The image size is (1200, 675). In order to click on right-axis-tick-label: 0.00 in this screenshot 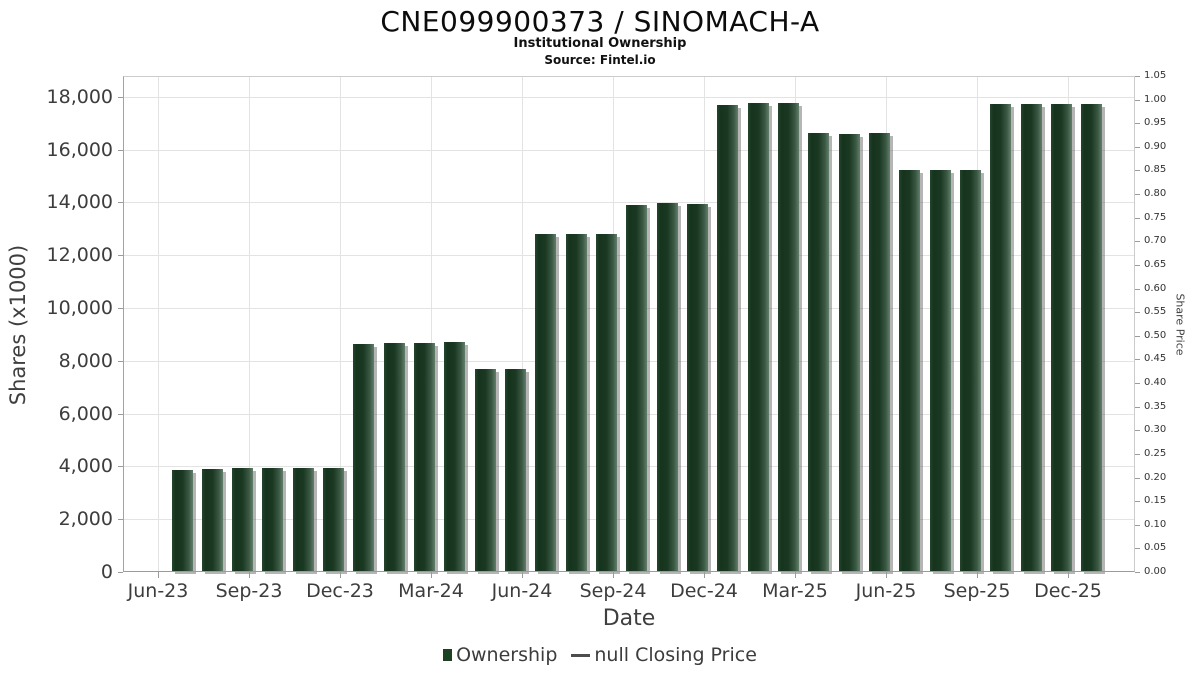, I will do `click(1155, 571)`.